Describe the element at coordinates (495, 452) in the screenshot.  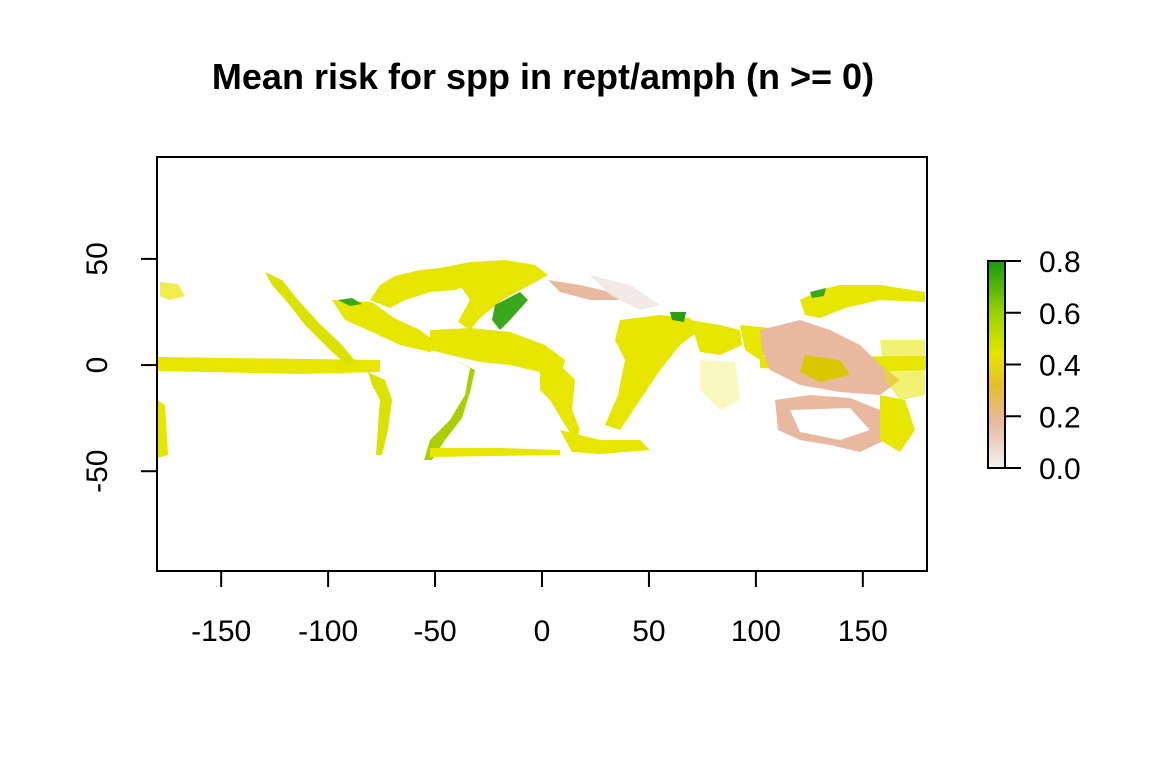
I see `south-atlantic-band` at that location.